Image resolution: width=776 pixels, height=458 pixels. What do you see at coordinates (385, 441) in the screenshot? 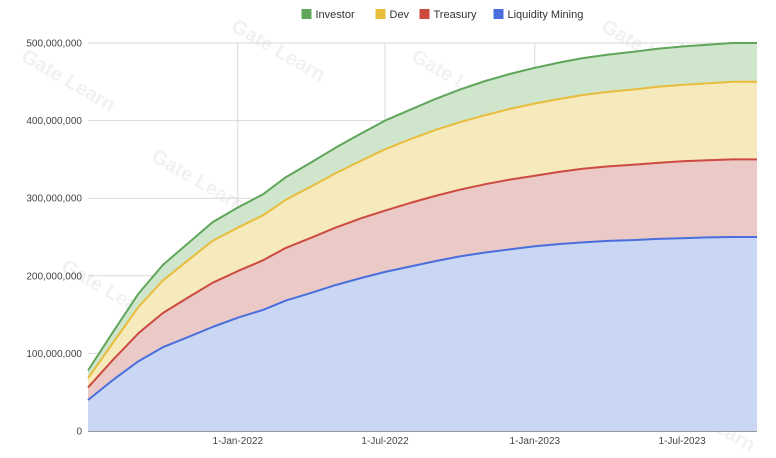
I see `x-tick-label: 1-Jul-2022` at bounding box center [385, 441].